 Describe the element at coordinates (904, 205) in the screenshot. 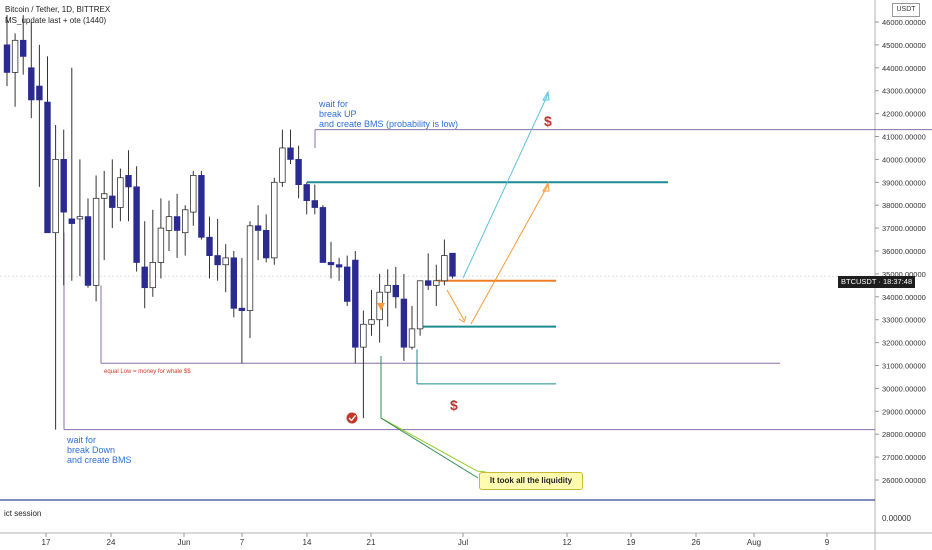

I see `price-label: 38000.00000` at that location.